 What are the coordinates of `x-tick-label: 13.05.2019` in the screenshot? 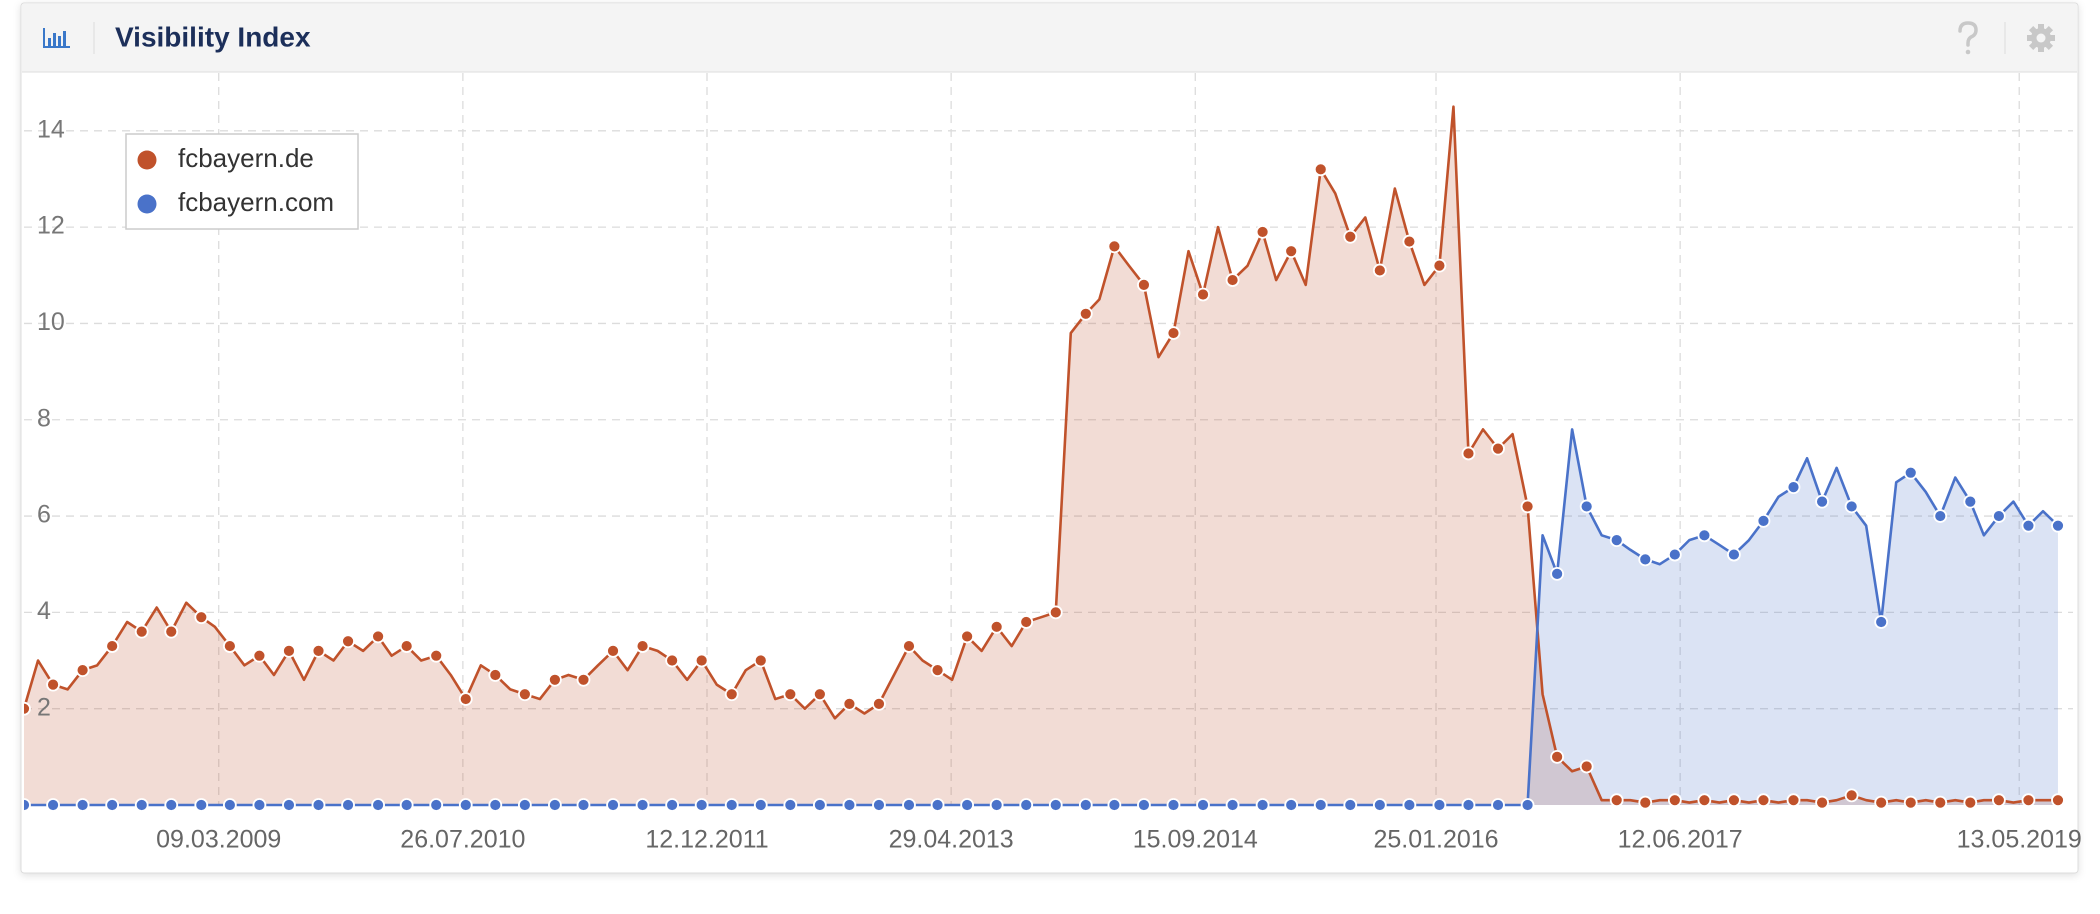 It's located at (2019, 840).